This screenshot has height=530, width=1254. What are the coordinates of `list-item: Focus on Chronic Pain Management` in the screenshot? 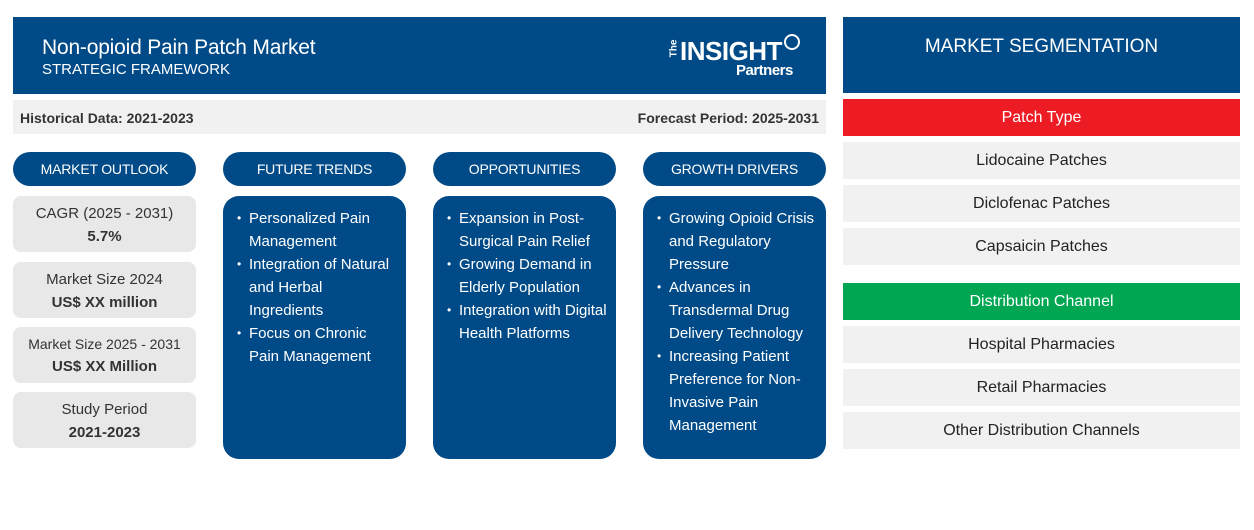 It's located at (317, 345).